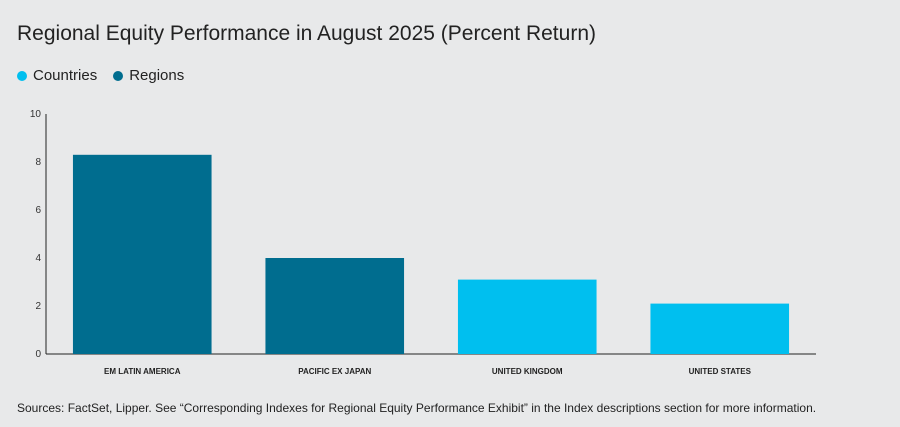  What do you see at coordinates (100, 75) in the screenshot?
I see `legend: Countries Regions` at bounding box center [100, 75].